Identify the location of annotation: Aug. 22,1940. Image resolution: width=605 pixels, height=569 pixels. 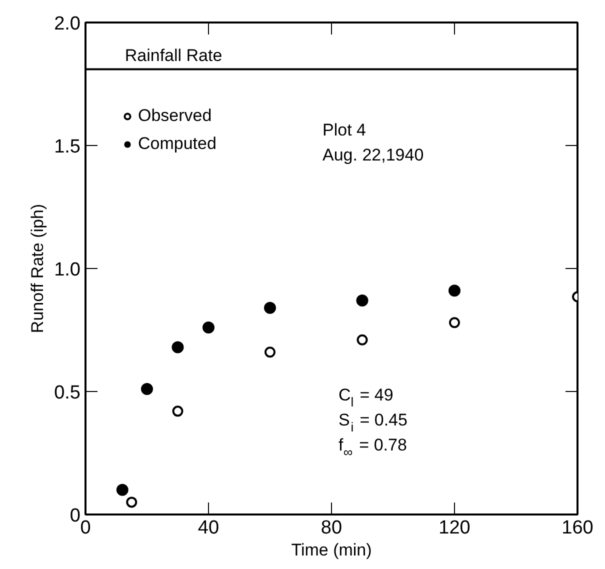
(373, 155).